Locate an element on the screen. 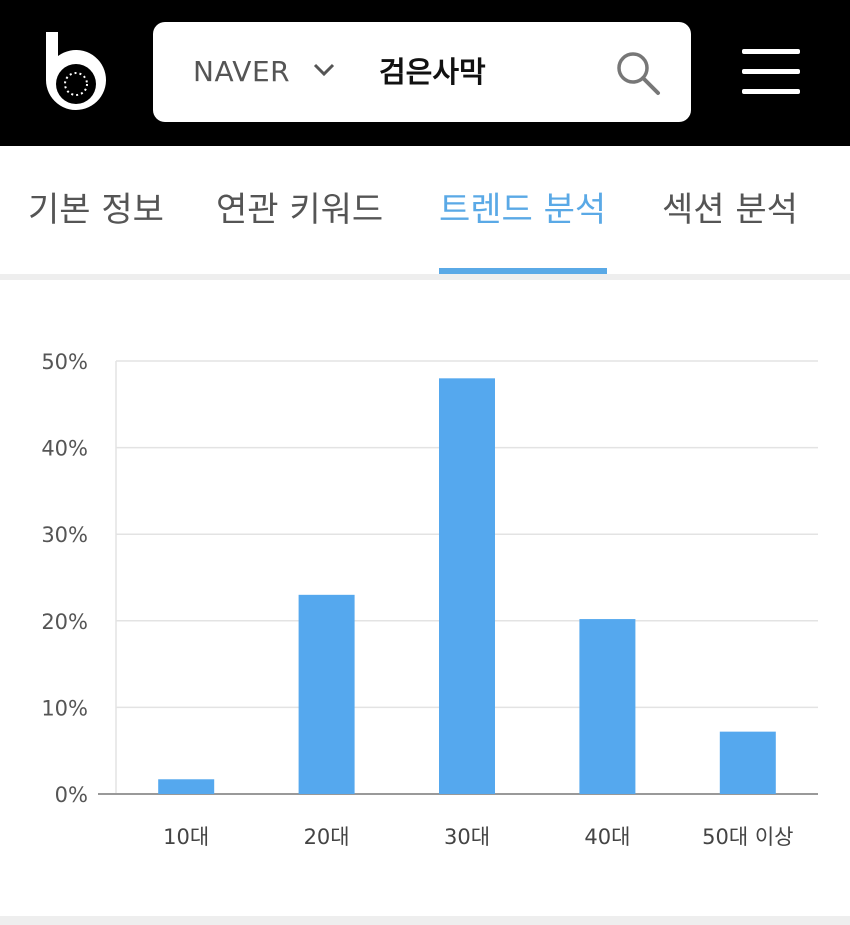 The height and width of the screenshot is (925, 850). search-input: 검은사막 is located at coordinates (432, 72).